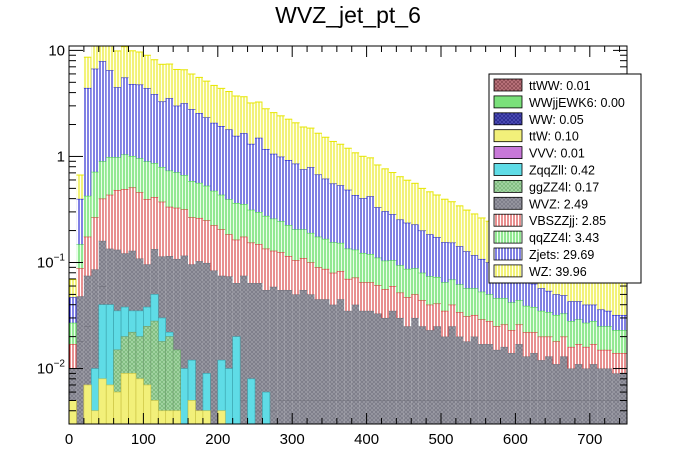  What do you see at coordinates (508, 220) in the screenshot?
I see `legend-swatch` at bounding box center [508, 220].